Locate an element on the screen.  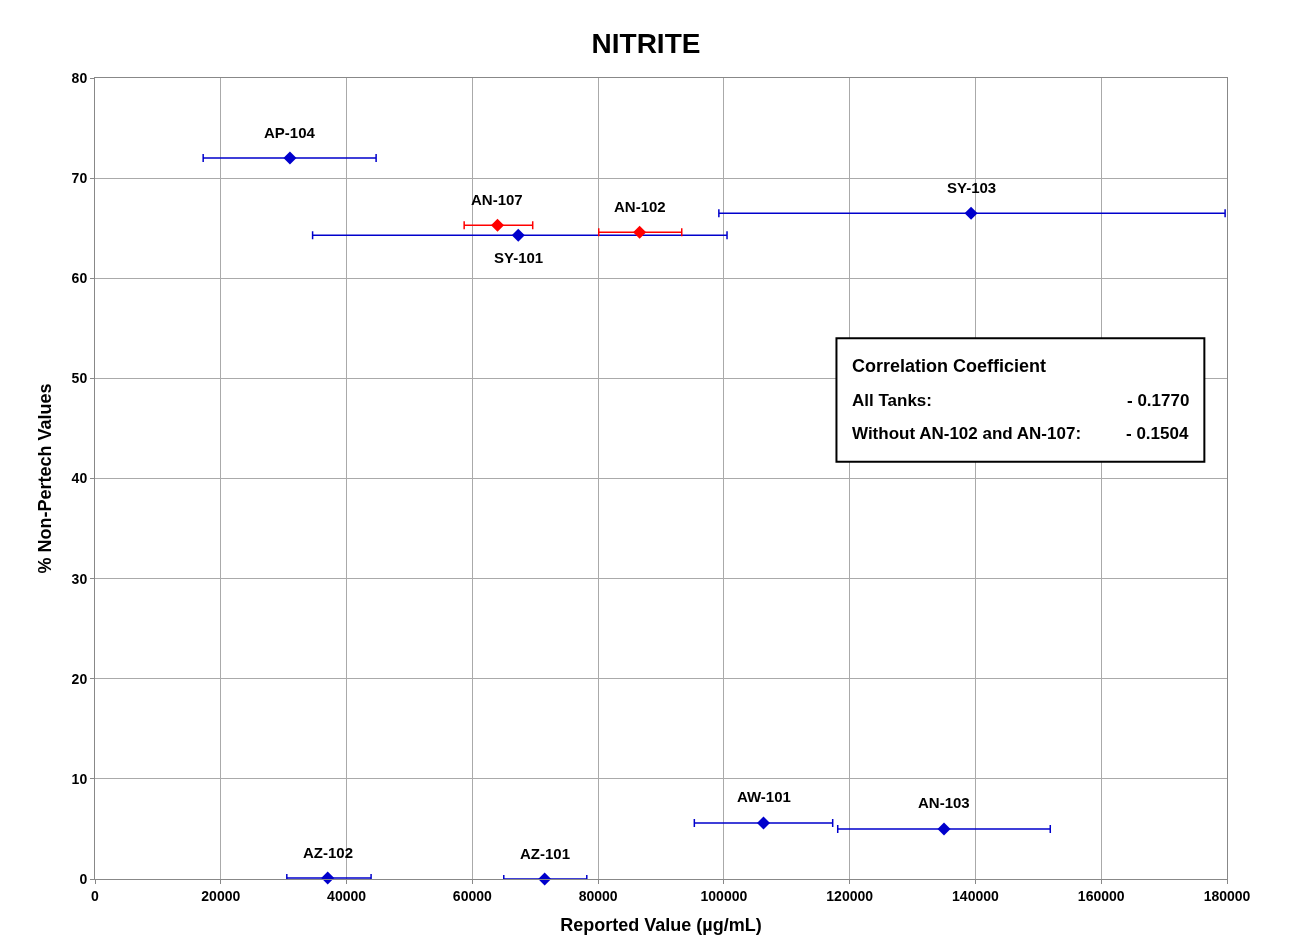
y-tick-label: 20 is located at coordinates (79, 678).